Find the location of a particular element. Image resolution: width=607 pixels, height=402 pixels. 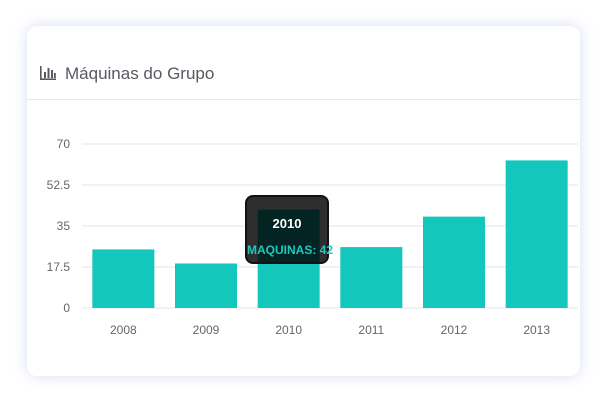

bar-2011 is located at coordinates (371, 277).